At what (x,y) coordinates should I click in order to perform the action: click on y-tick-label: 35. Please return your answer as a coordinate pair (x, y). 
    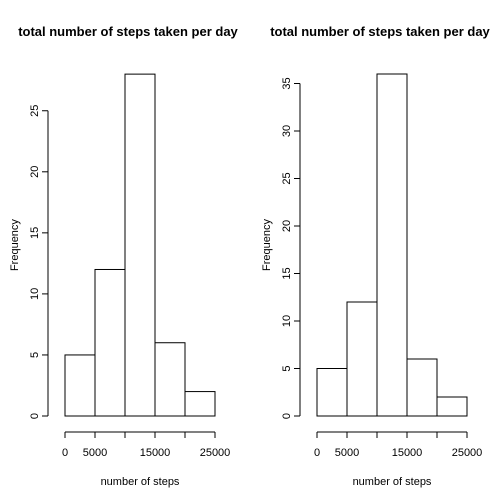
    Looking at the image, I should click on (287, 83).